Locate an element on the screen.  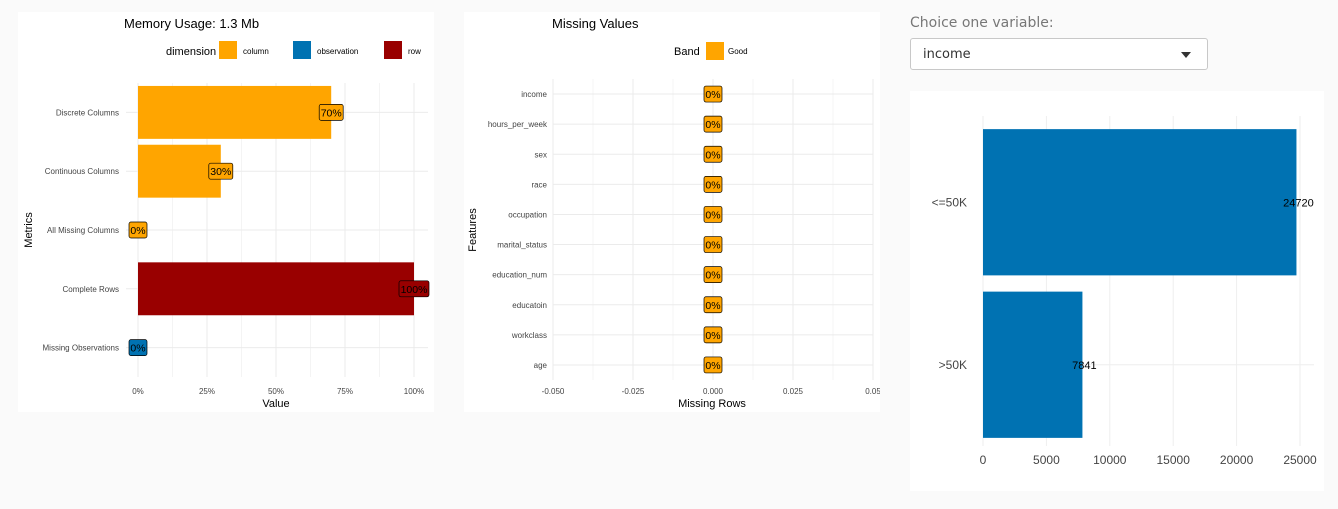
missing-y-tick-label: race is located at coordinates (539, 184).